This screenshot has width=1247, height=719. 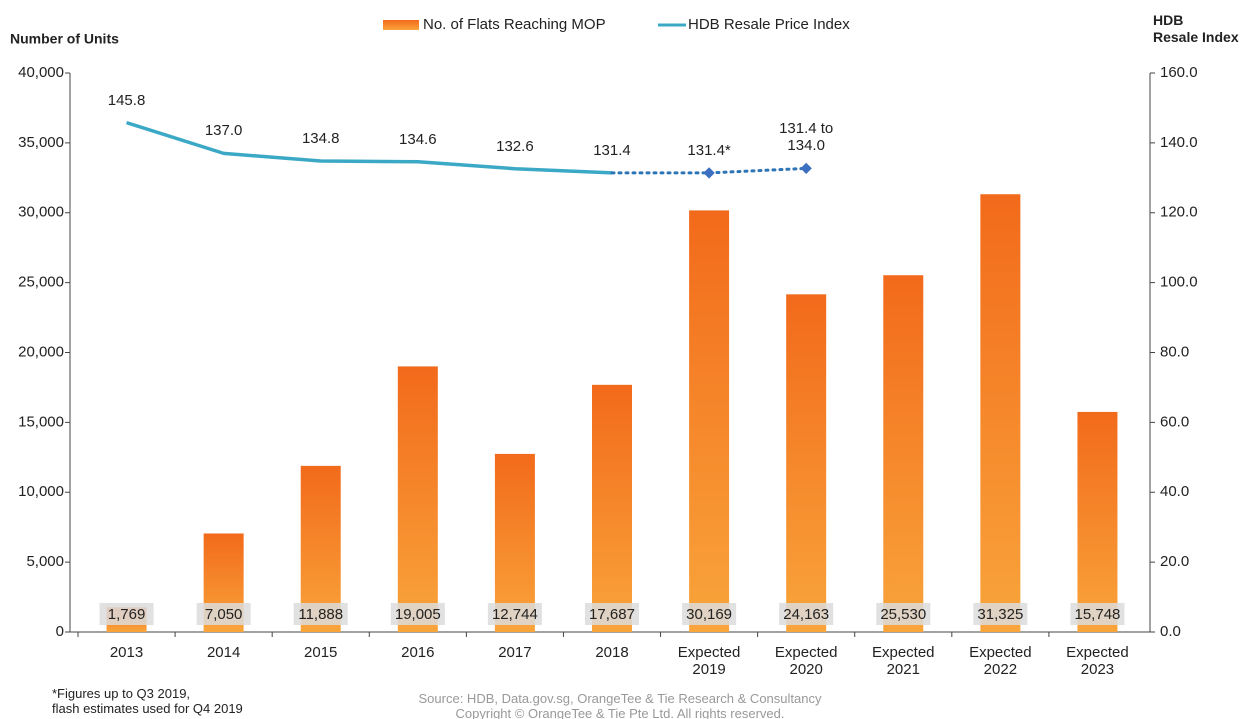 What do you see at coordinates (401, 25) in the screenshot?
I see `legend-swatch` at bounding box center [401, 25].